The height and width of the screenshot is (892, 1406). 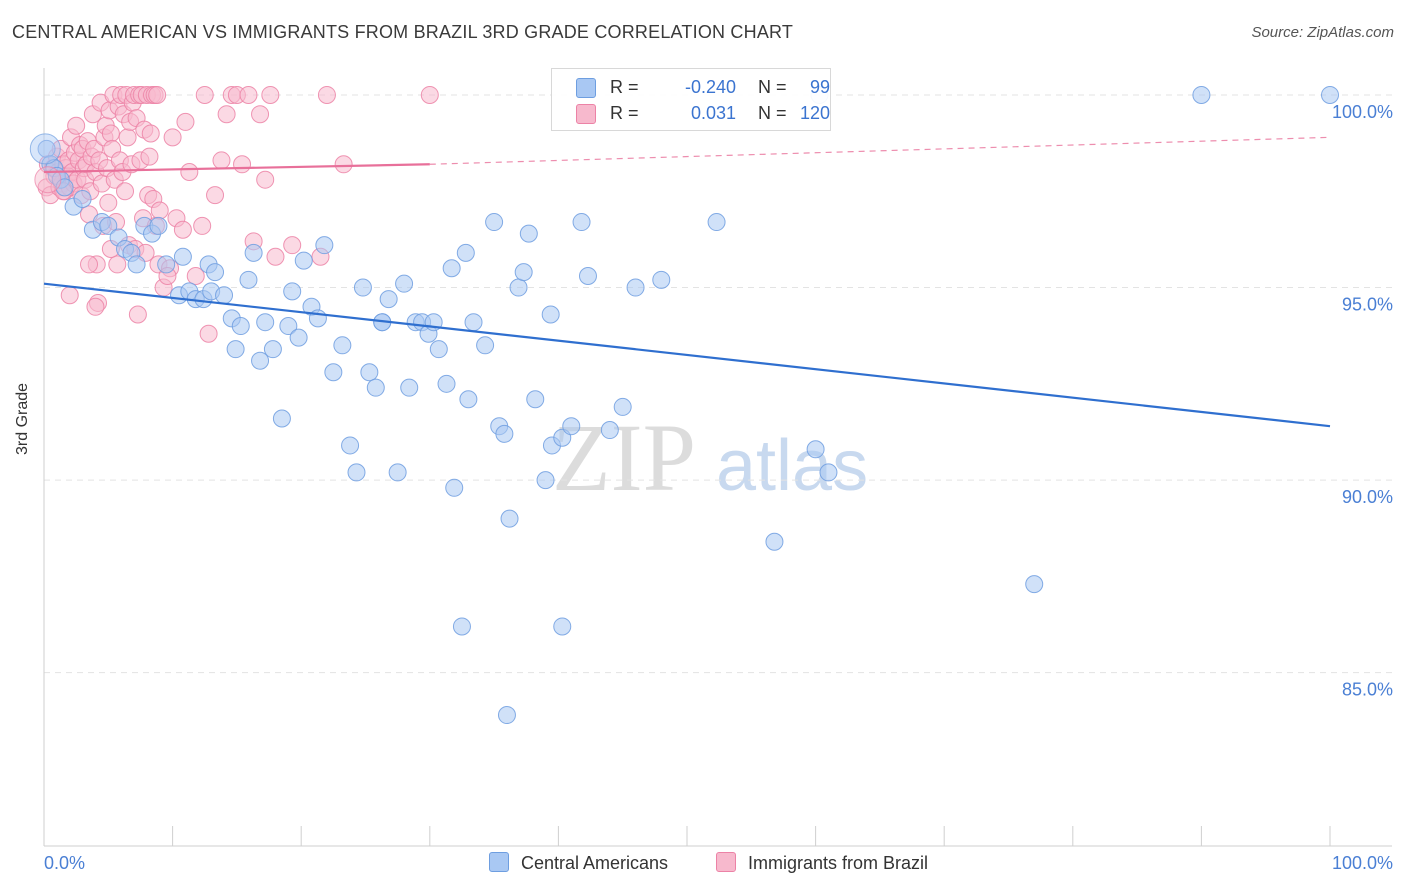 What do you see at coordinates (772, 87) in the screenshot?
I see `legend-n-label: N =` at bounding box center [772, 87].